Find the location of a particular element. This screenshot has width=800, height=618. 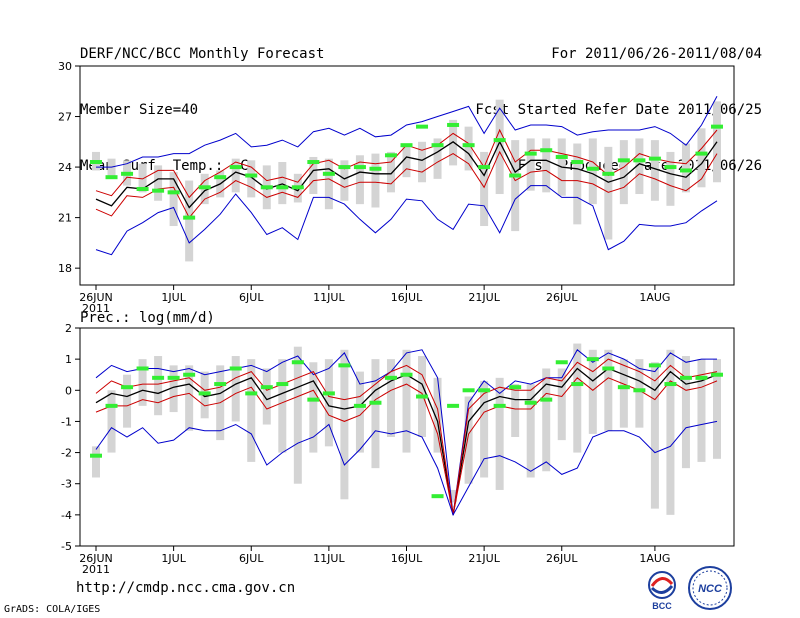

y-tick-label: 21 is located at coordinates (65, 218).